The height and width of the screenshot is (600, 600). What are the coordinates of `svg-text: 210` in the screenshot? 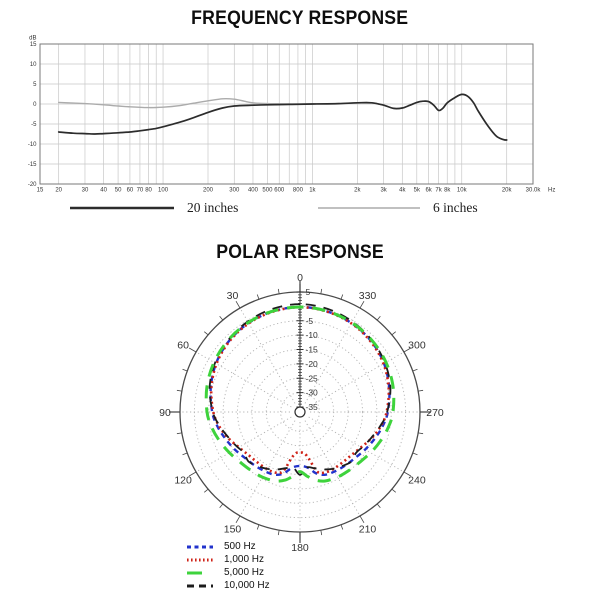 It's located at (368, 530).